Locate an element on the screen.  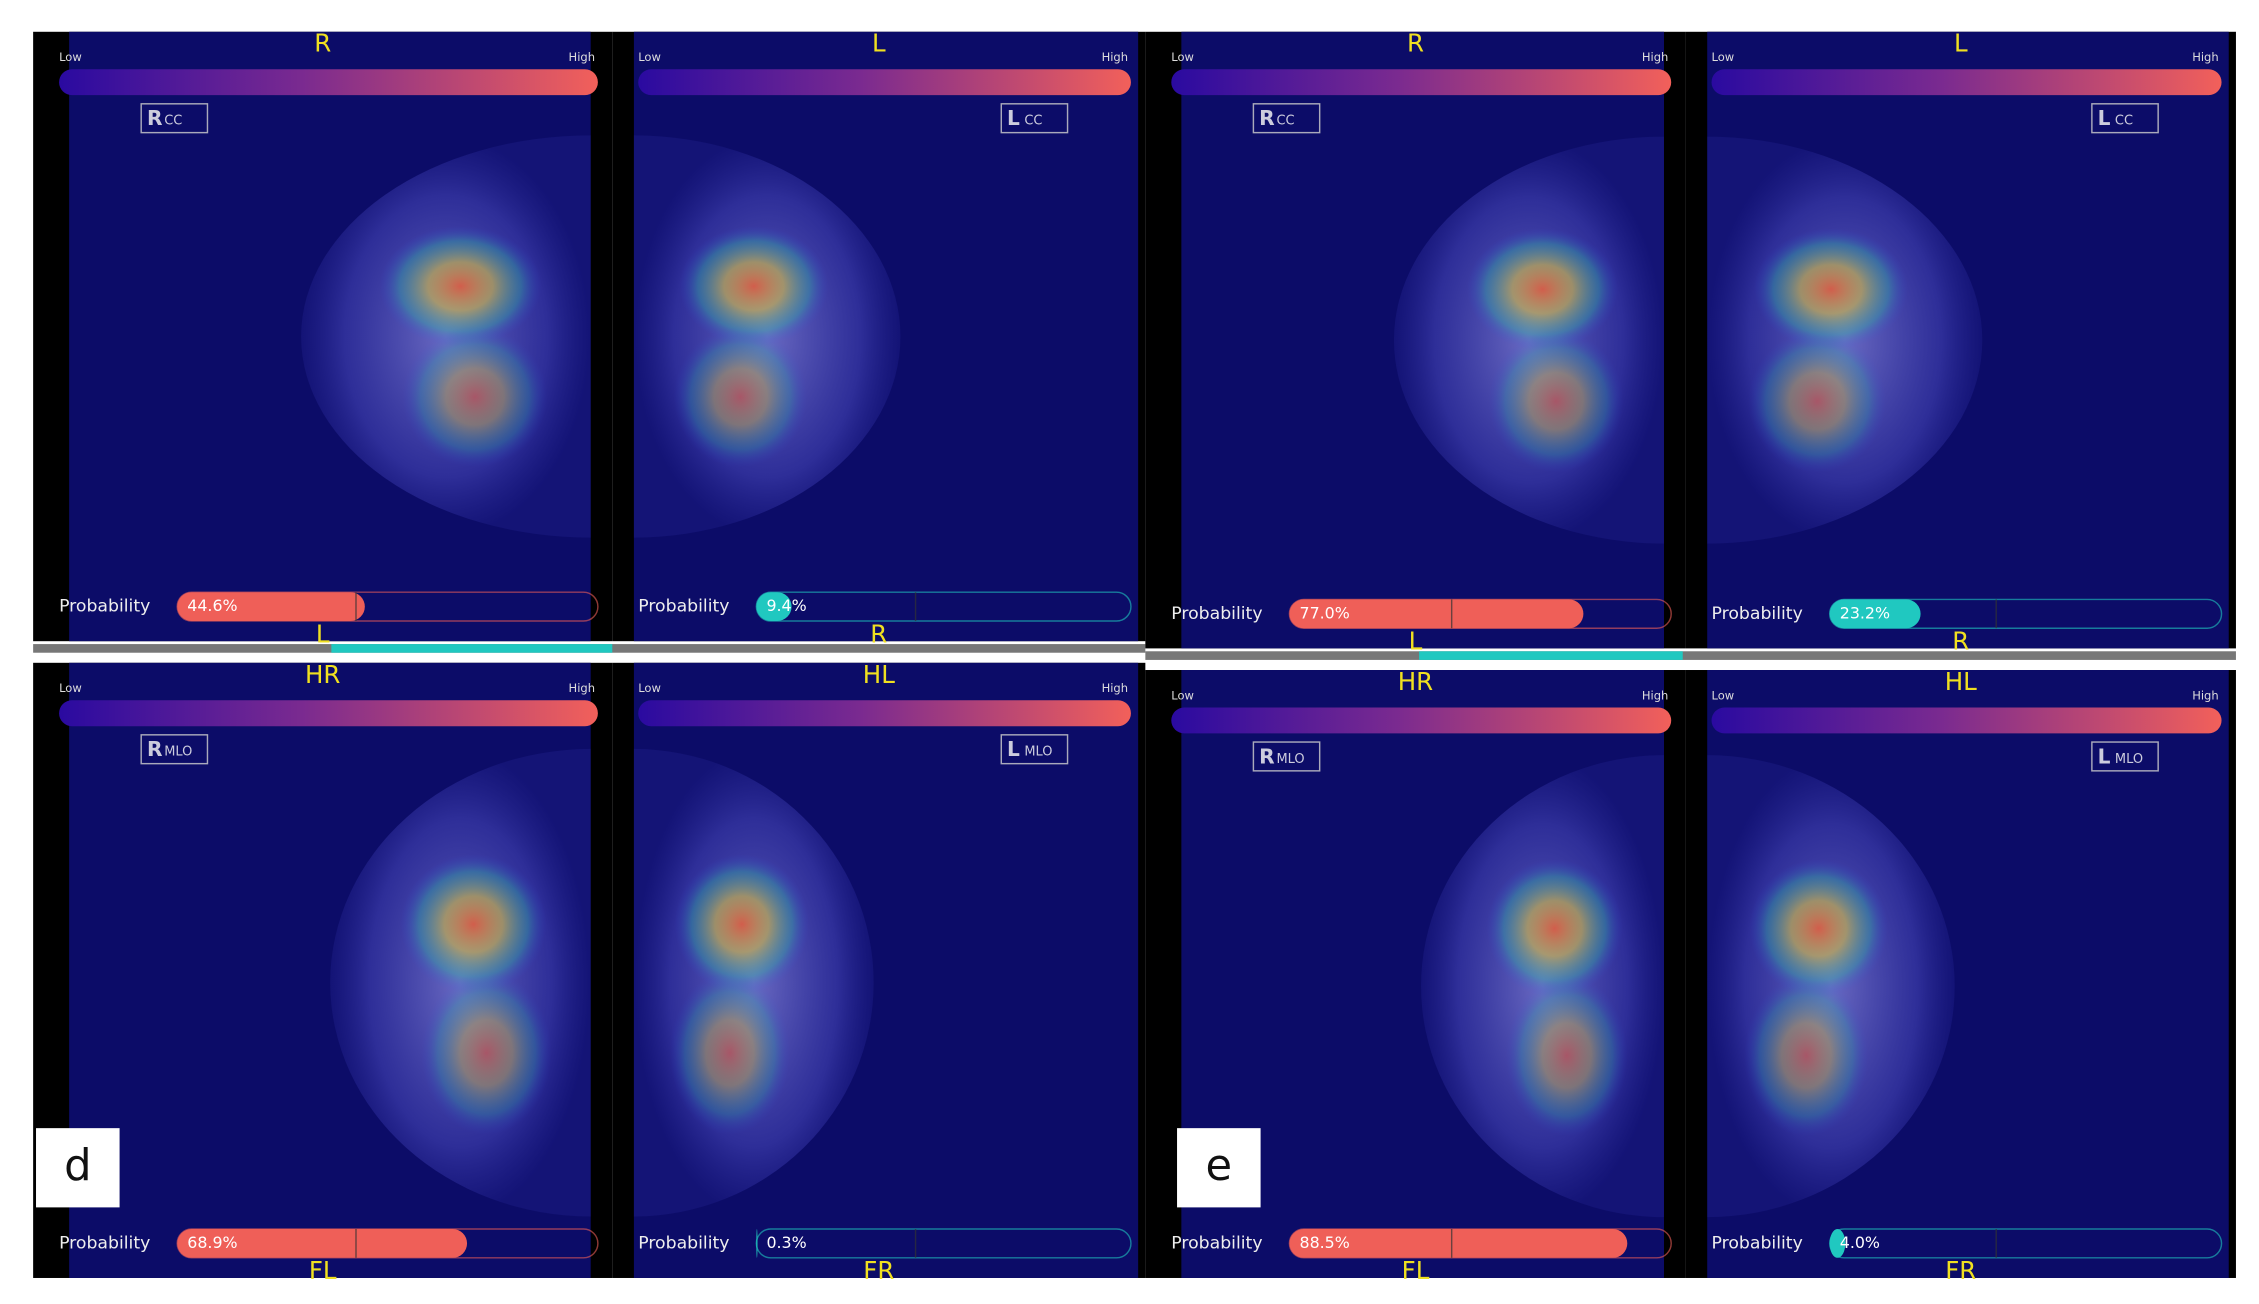
probability-value: 0.3% is located at coordinates (786, 1242).